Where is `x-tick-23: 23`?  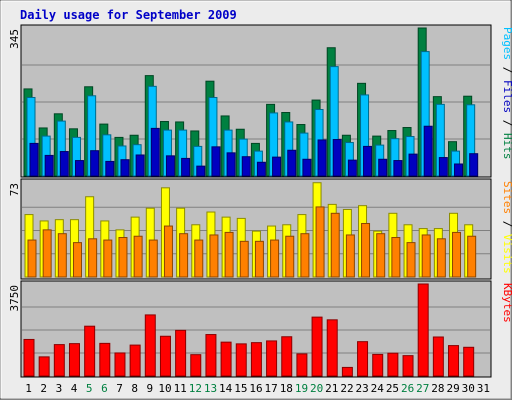
x-tick-23: 23 is located at coordinates (362, 388).